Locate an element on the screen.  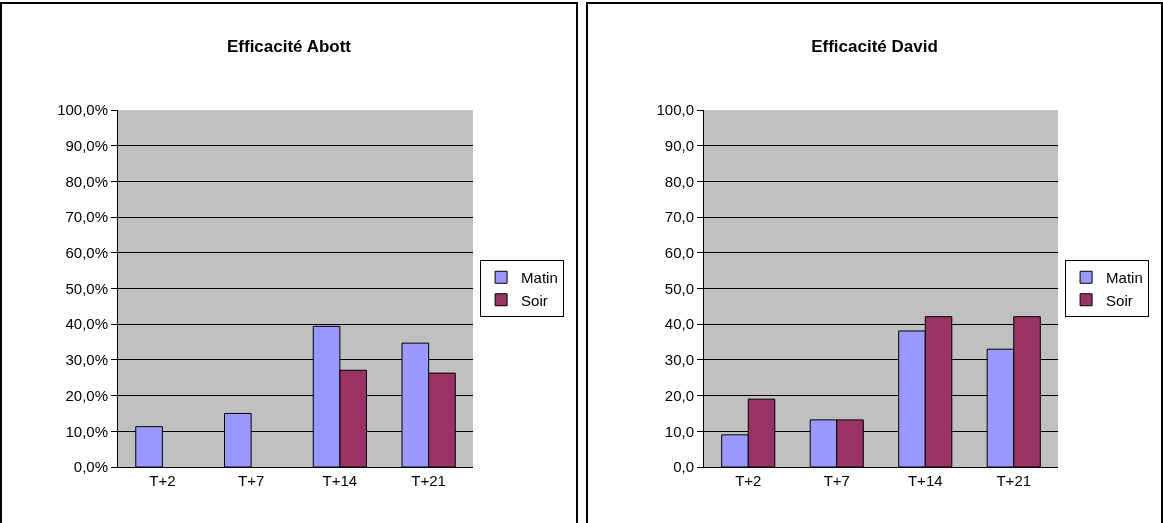
y-tick-label: 90,0 is located at coordinates (679, 145).